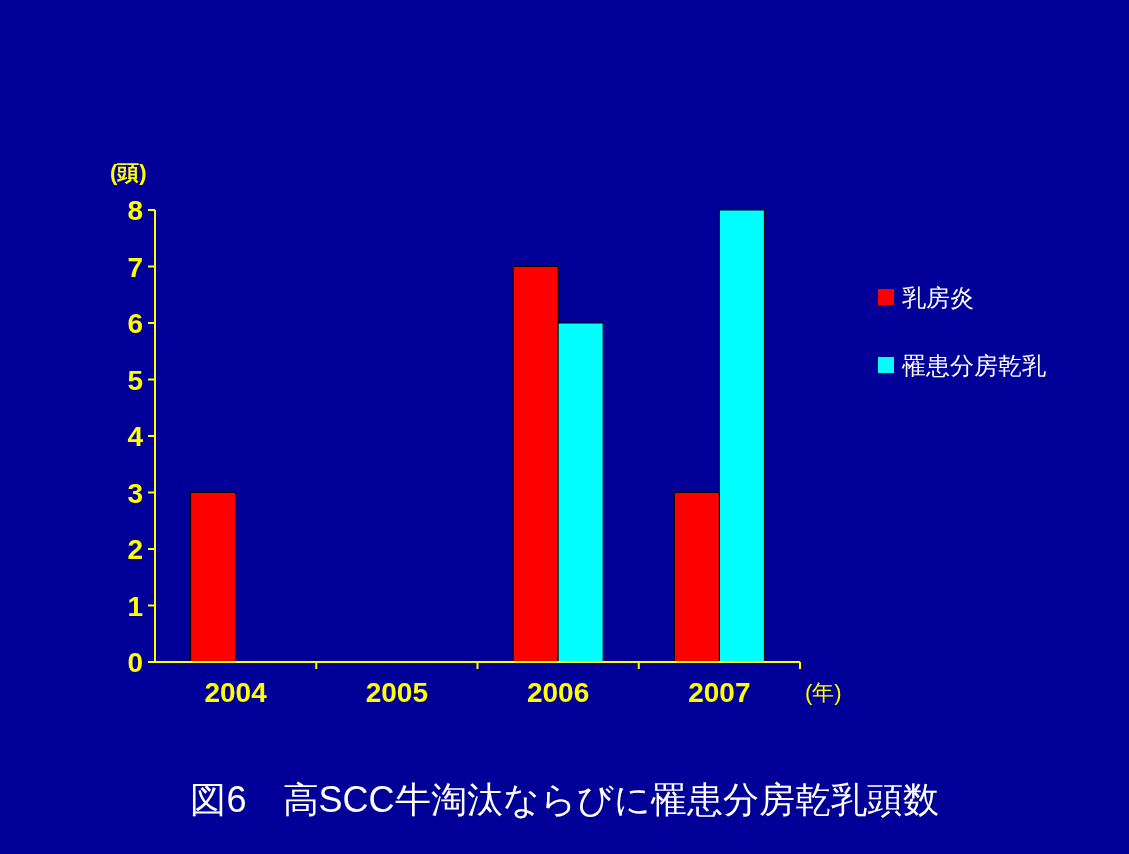  Describe the element at coordinates (135, 662) in the screenshot. I see `y-tick-label: 0` at that location.